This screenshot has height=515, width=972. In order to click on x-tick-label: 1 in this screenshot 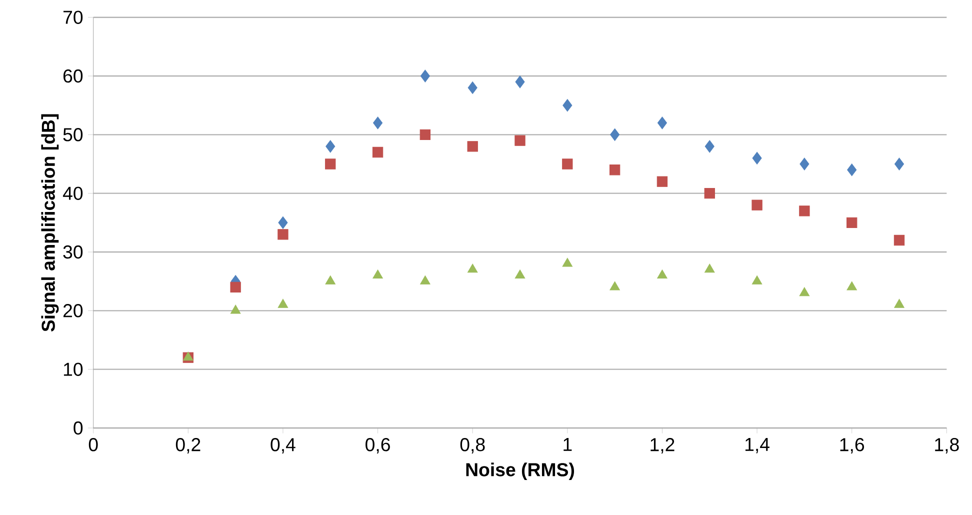, I will do `click(568, 445)`.